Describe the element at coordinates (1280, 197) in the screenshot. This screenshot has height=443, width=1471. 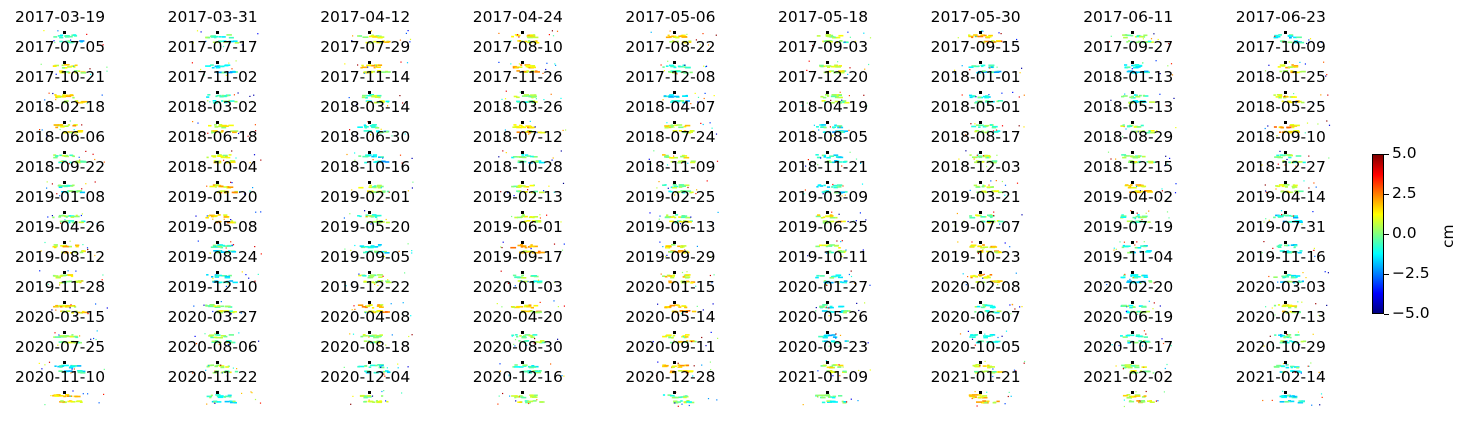
I see `panel-title: 2019-04-14` at that location.